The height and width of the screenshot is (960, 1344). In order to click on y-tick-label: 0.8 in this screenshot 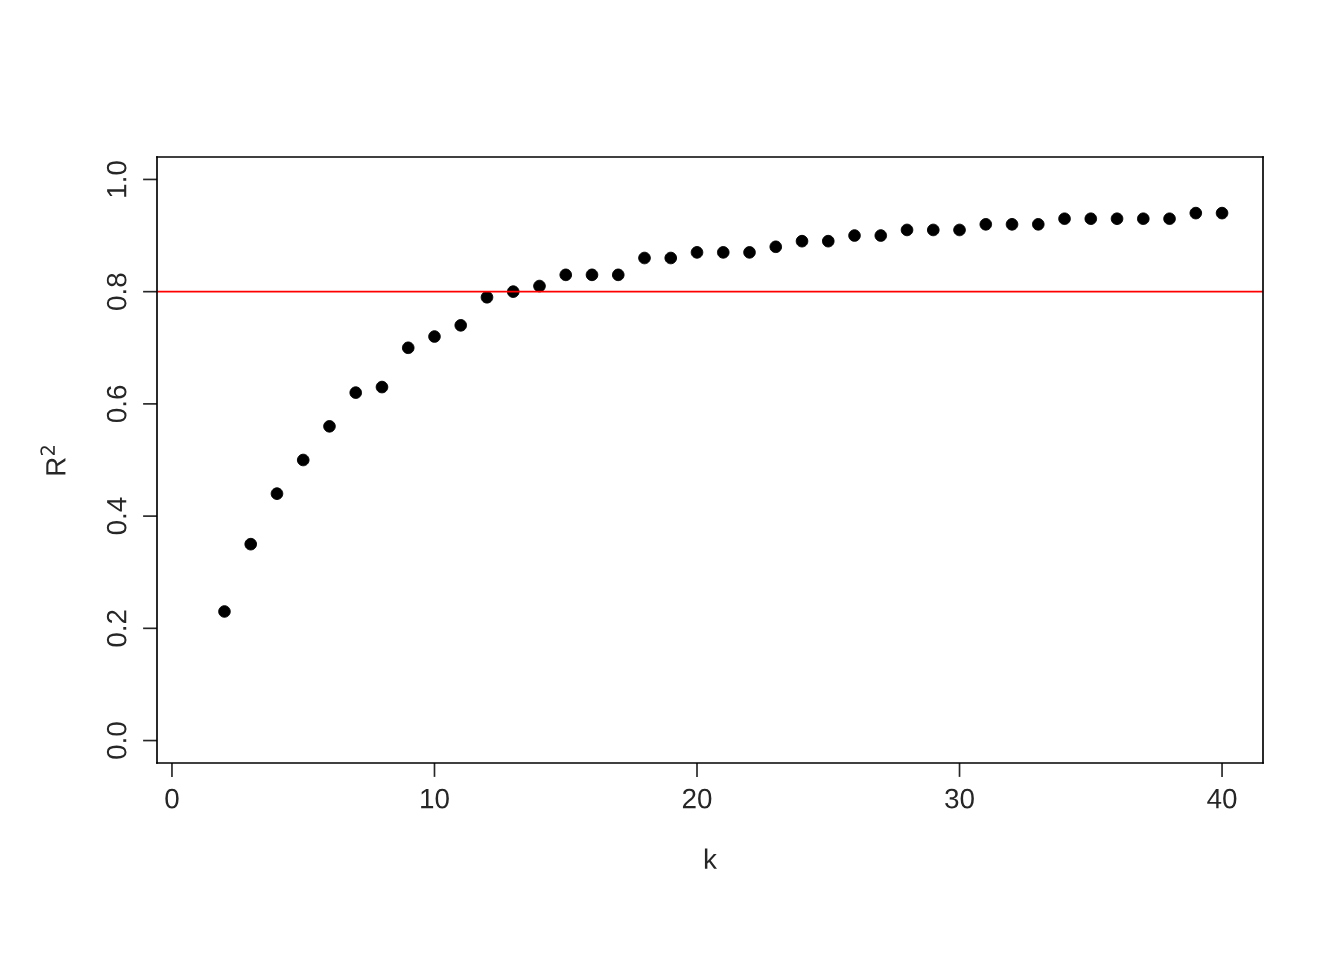, I will do `click(116, 291)`.